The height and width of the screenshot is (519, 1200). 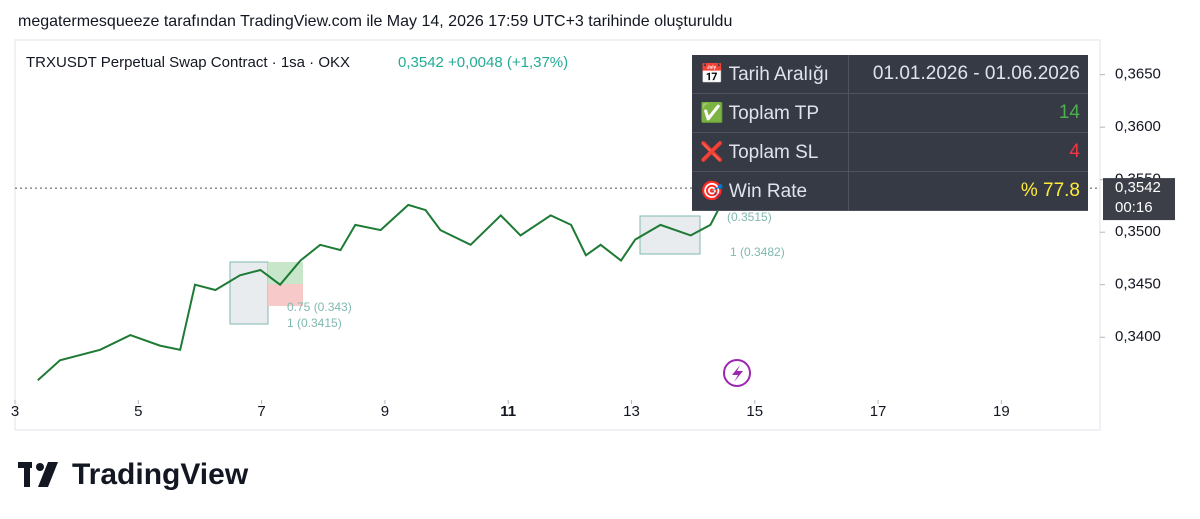 What do you see at coordinates (878, 411) in the screenshot?
I see `x-tick-label: 17` at bounding box center [878, 411].